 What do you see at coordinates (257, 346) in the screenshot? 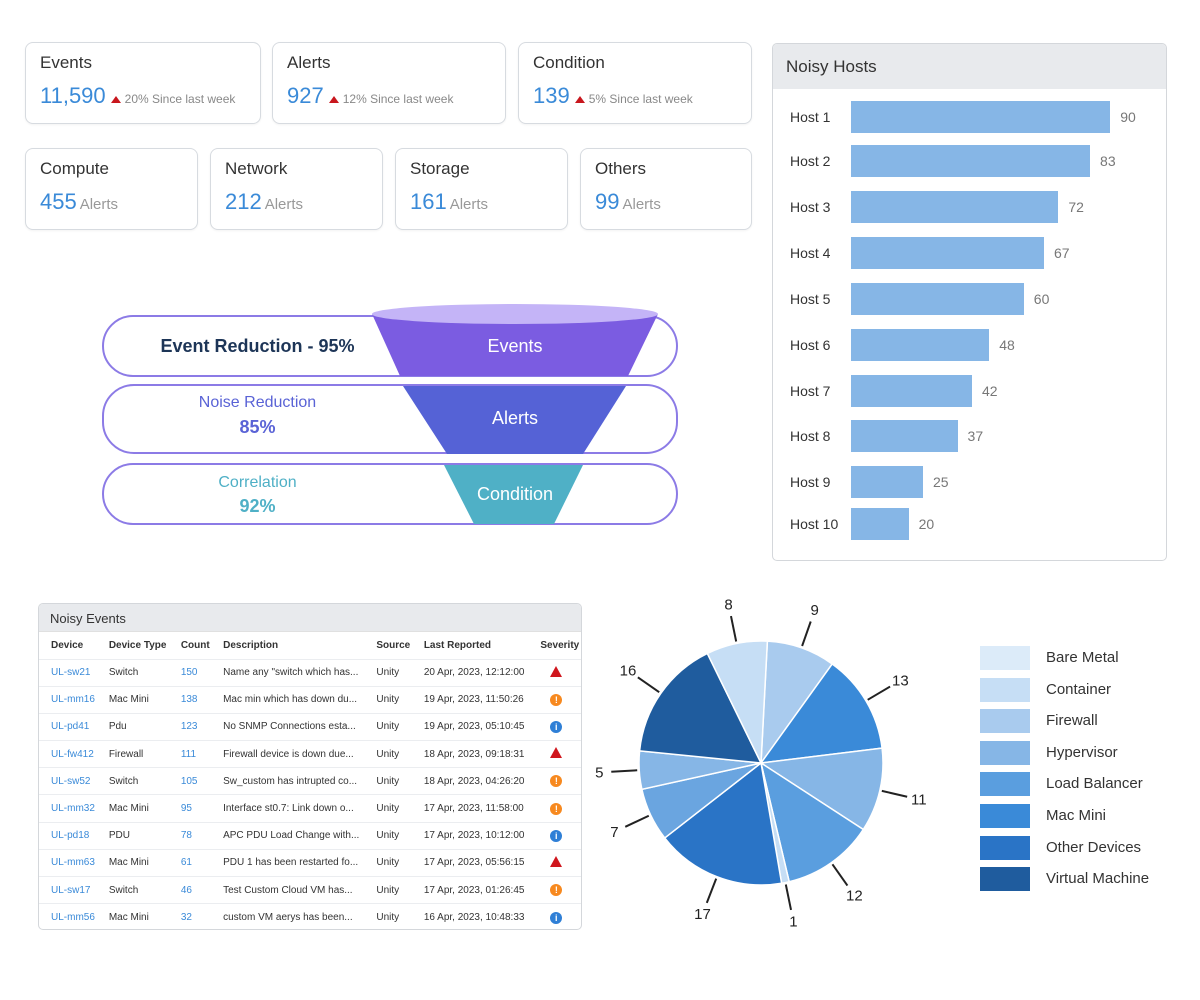
I see `event-reduction-label: Event Reduction - 95%` at bounding box center [257, 346].